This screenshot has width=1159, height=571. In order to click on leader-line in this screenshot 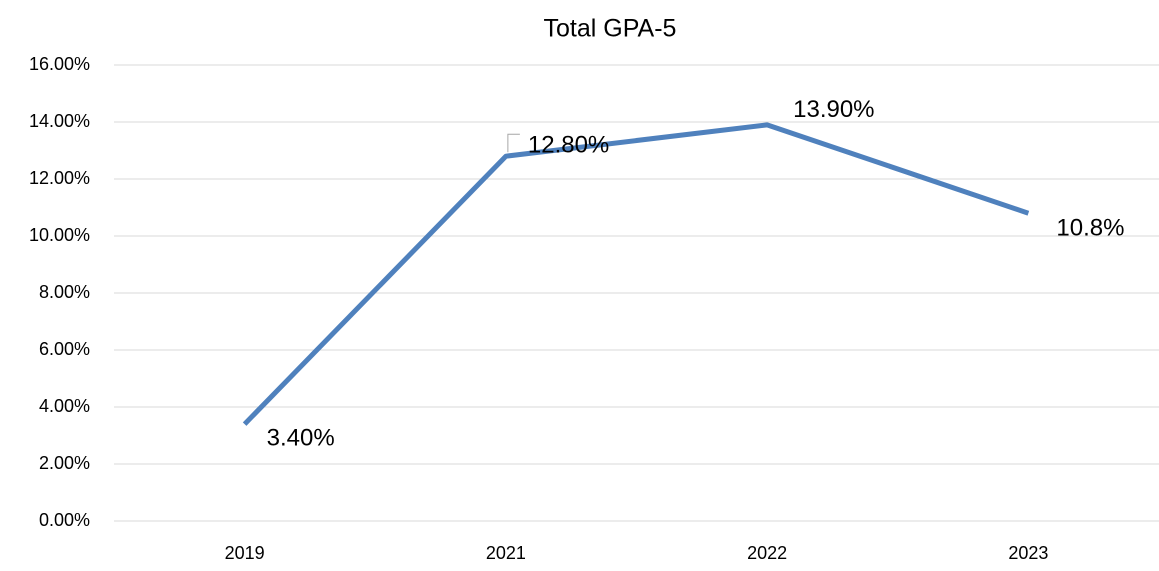, I will do `click(513, 143)`.